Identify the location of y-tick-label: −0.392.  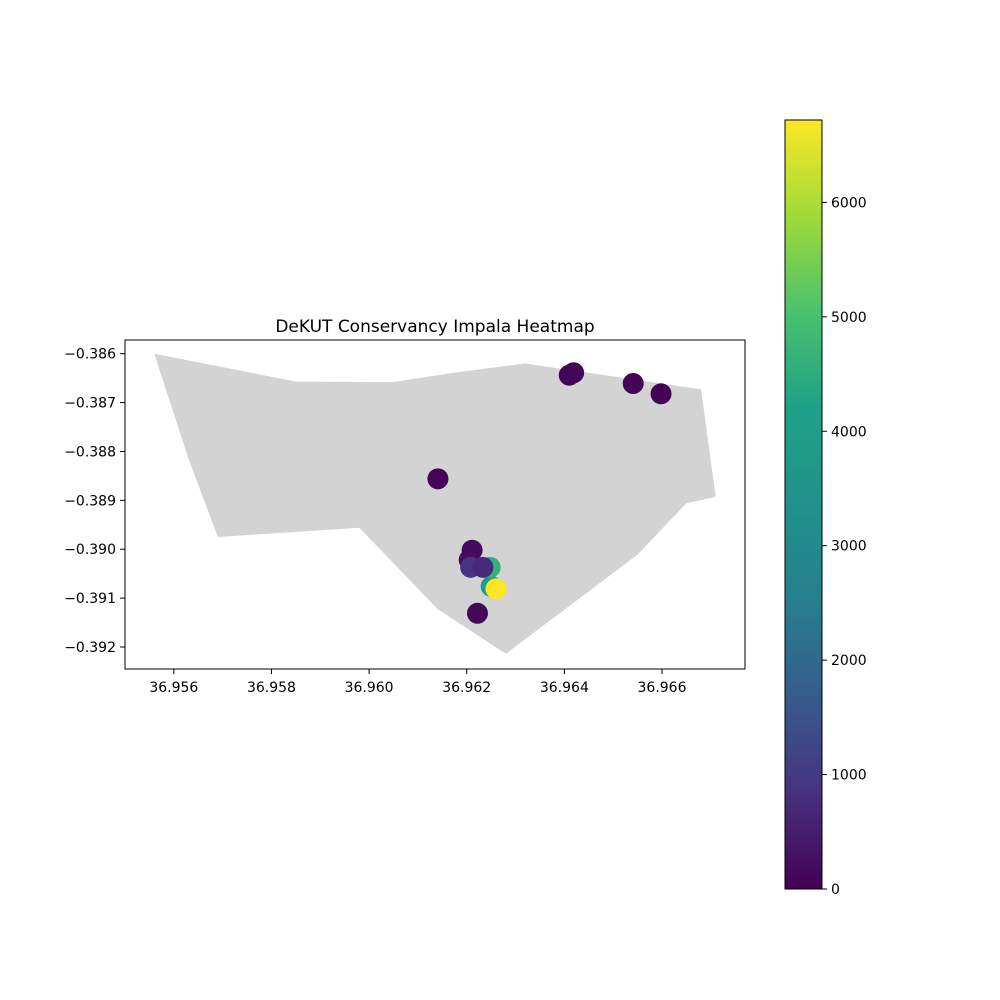
(90, 648).